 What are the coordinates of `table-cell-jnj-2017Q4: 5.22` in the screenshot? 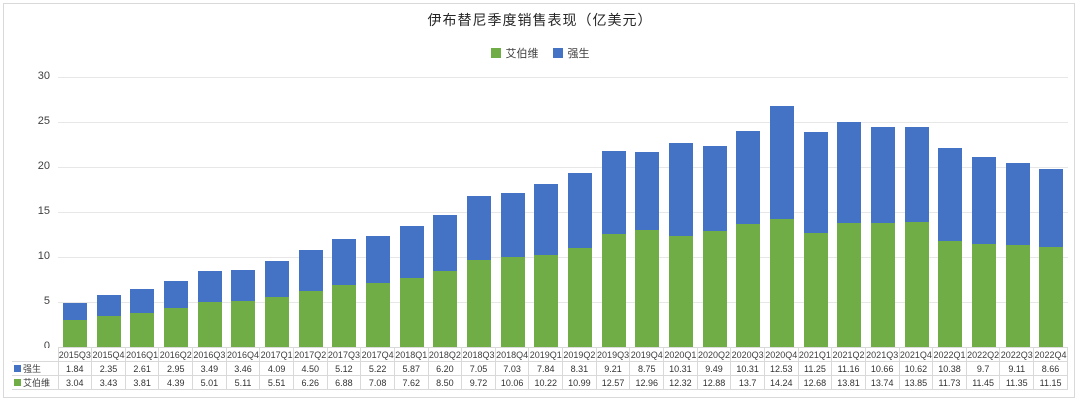 It's located at (377, 368).